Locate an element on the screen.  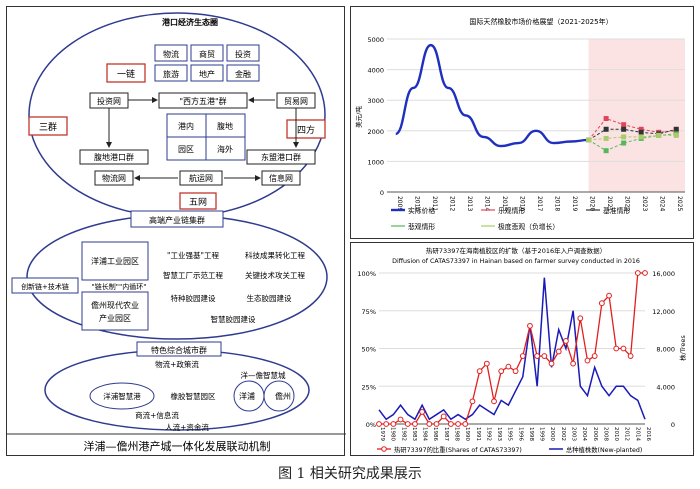
park2-label-2: 产业园区 is located at coordinates (115, 318).